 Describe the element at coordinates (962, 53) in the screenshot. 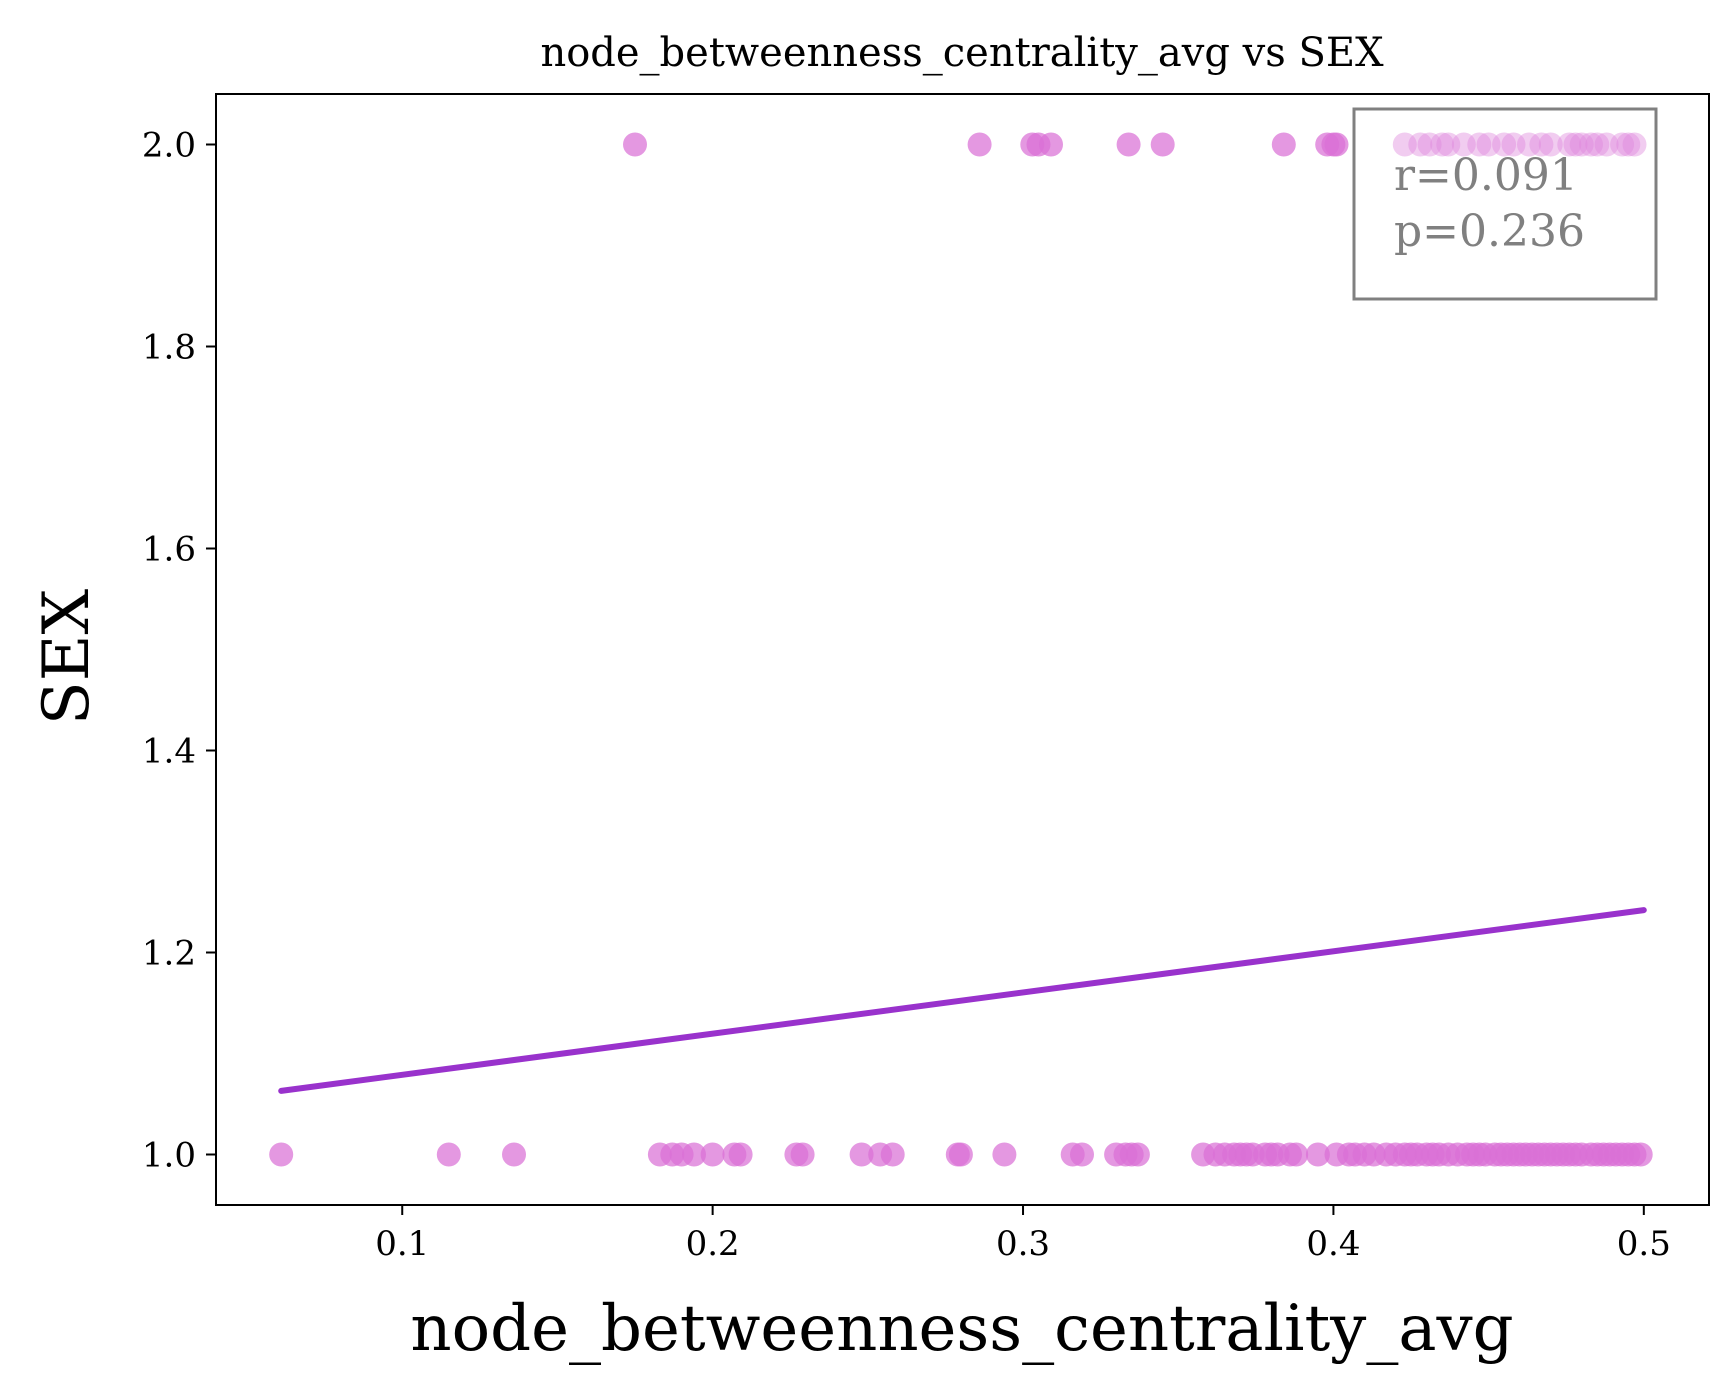

I see `chart-title: node_betweenness_centrality_avg vs SEX` at that location.